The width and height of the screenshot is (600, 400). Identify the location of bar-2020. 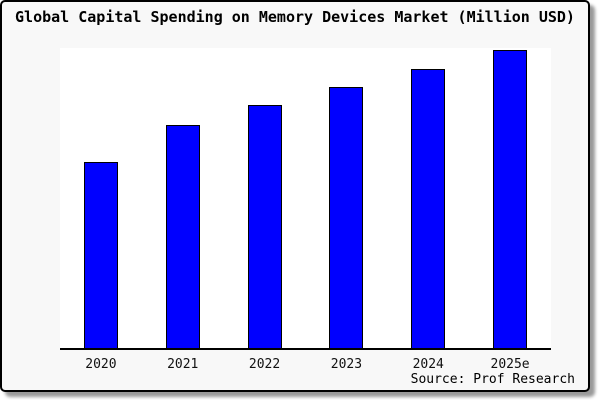
(100, 255).